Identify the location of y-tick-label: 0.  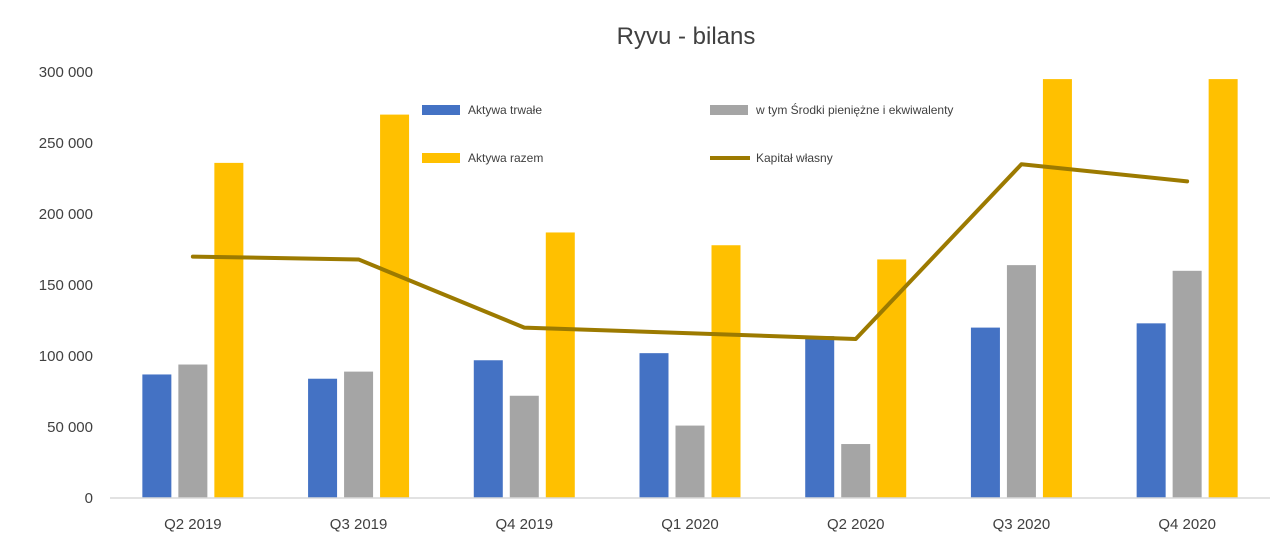
(89, 498).